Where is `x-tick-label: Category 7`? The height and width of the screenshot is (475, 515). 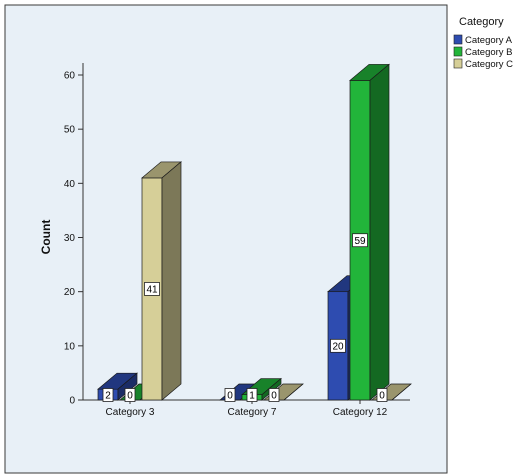
x-tick-label: Category 7 is located at coordinates (252, 412).